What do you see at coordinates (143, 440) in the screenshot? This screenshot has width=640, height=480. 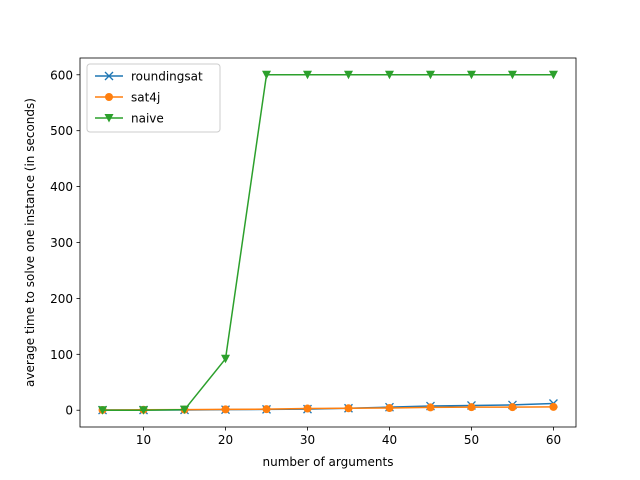 I see `x-tick-label: 10` at bounding box center [143, 440].